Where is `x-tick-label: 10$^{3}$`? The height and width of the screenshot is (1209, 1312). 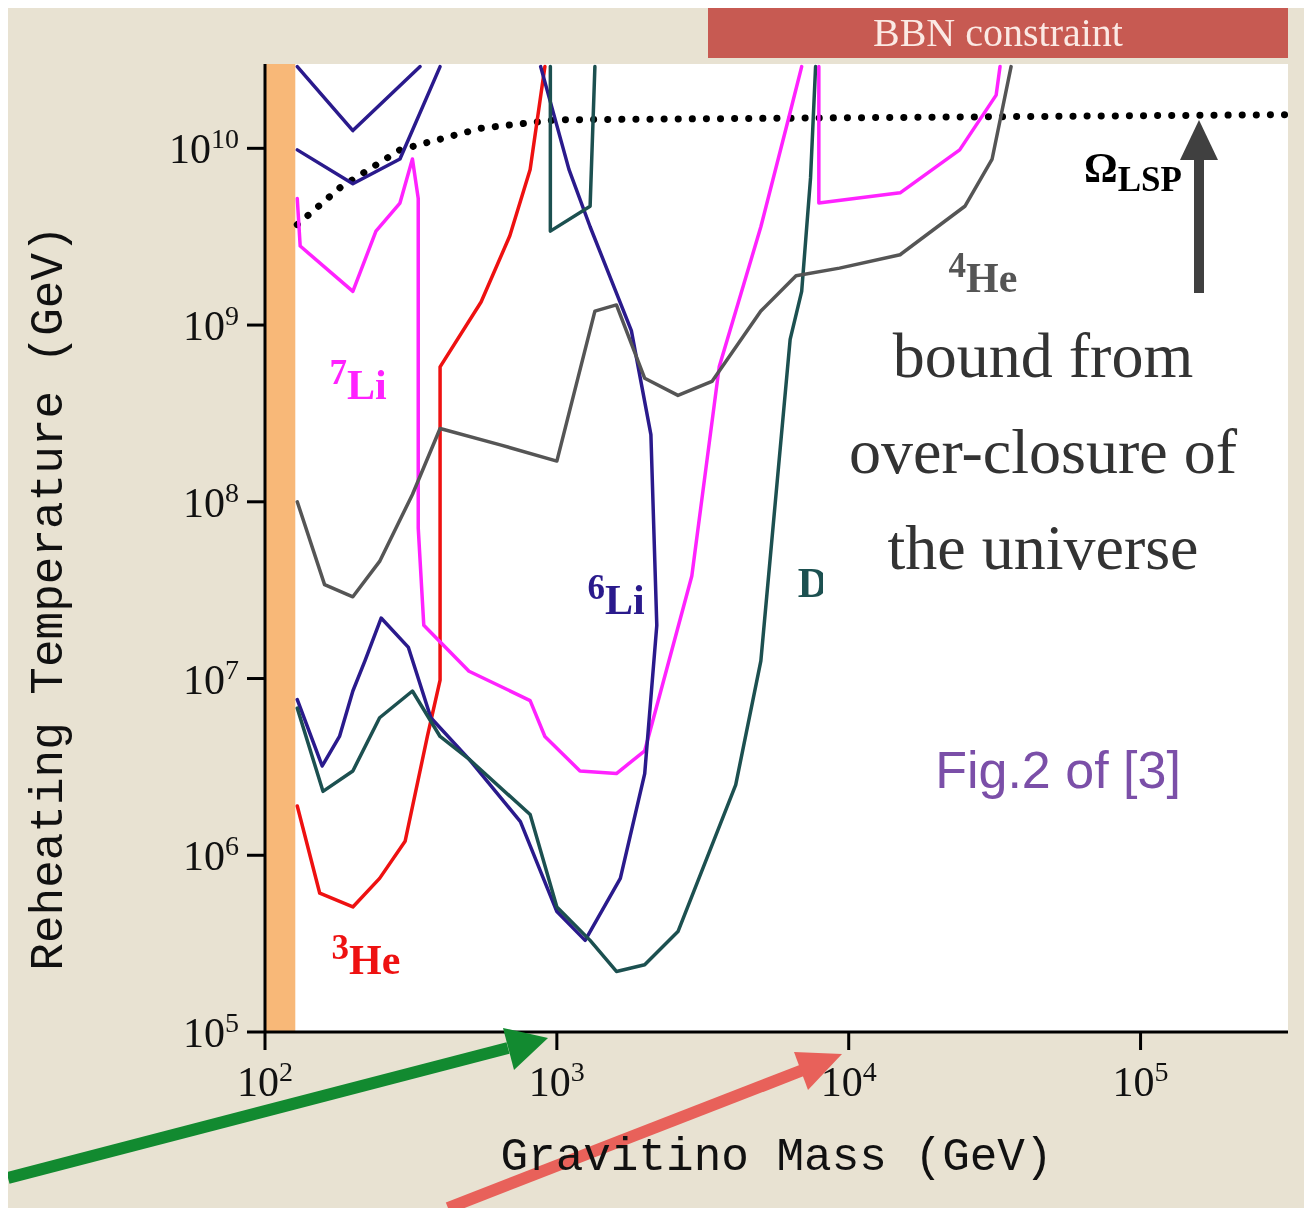 x-tick-label: 10$^{3}$ is located at coordinates (556, 1080).